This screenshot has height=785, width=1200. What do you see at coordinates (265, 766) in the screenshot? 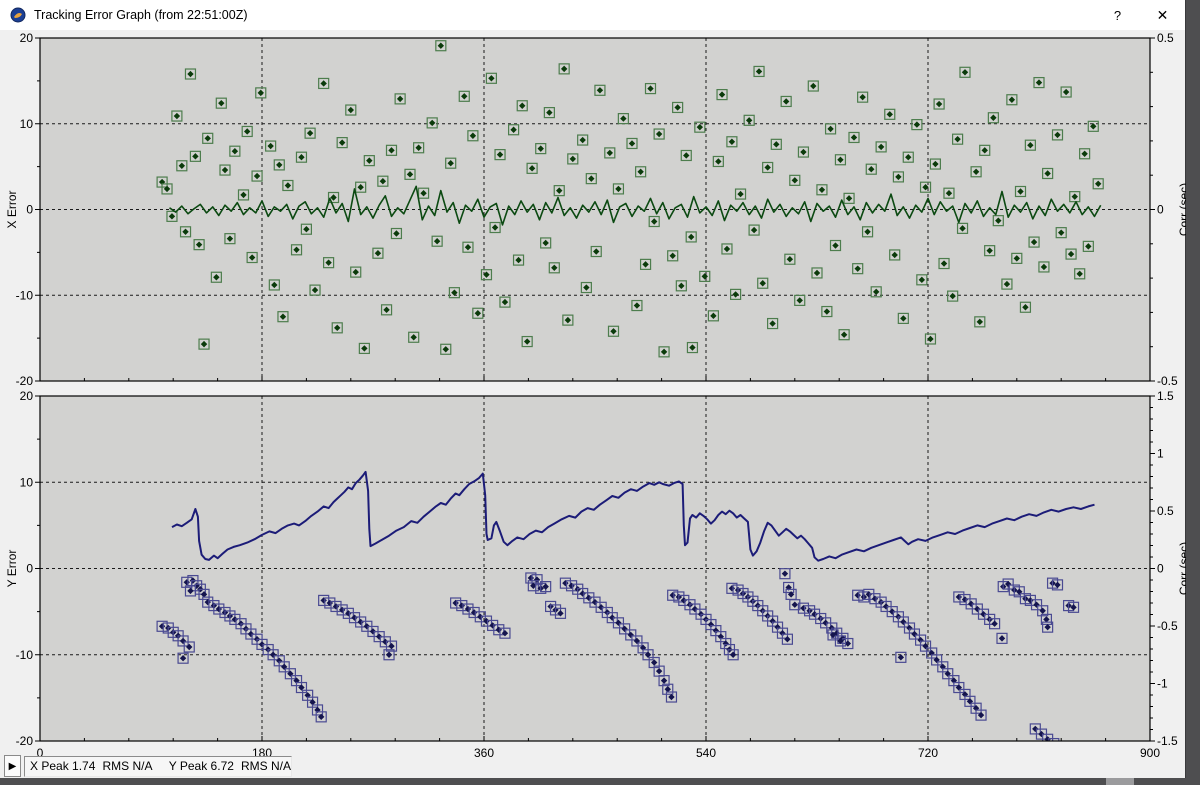
I see `y-rms-value: RMS N/A` at bounding box center [265, 766].